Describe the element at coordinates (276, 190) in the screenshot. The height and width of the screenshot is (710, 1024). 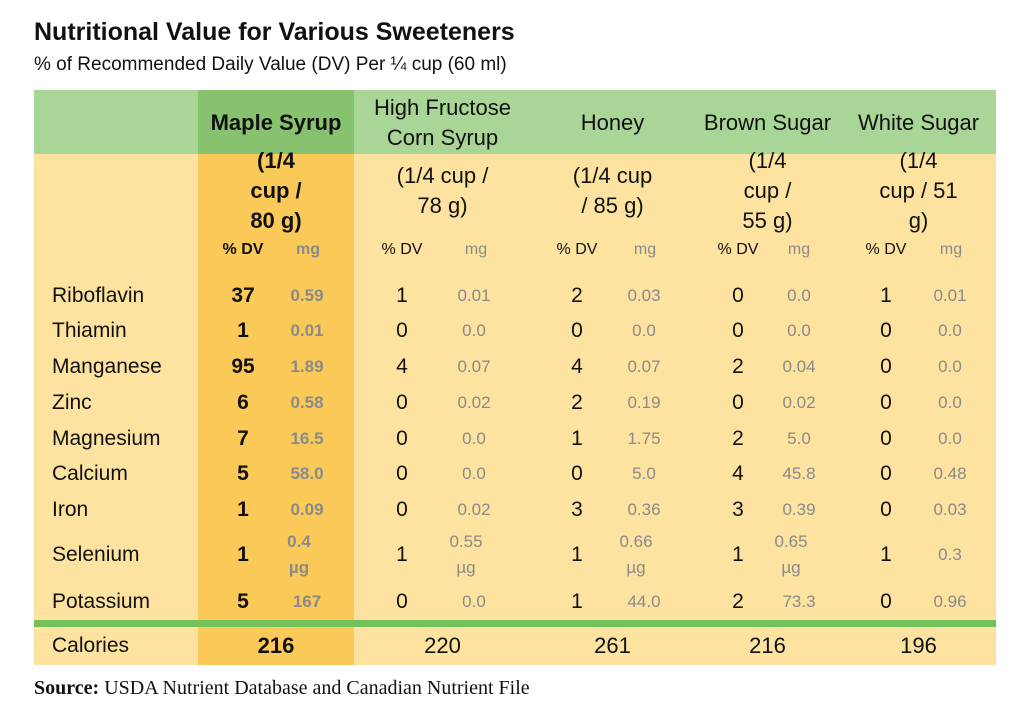
I see `column-serving: (1/4 cup / 80 g)` at that location.